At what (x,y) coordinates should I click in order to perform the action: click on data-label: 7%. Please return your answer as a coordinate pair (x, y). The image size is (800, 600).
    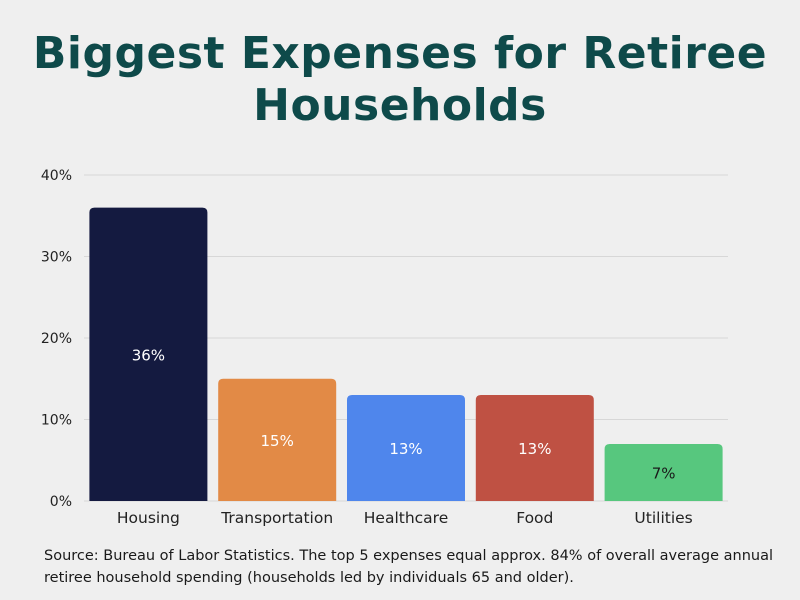
    Looking at the image, I should click on (664, 473).